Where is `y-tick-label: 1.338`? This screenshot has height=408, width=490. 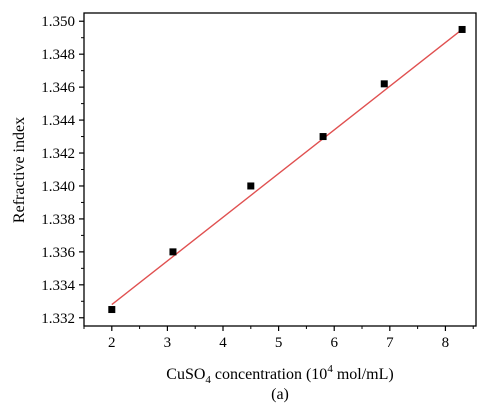 y-tick-label: 1.338 is located at coordinates (58, 220).